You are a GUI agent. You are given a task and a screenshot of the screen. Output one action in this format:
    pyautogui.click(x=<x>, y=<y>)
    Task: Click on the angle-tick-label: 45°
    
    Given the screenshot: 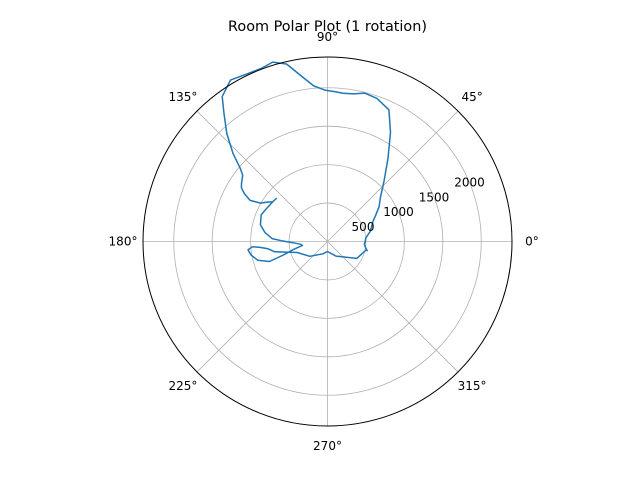 What is the action you would take?
    pyautogui.click(x=471, y=97)
    